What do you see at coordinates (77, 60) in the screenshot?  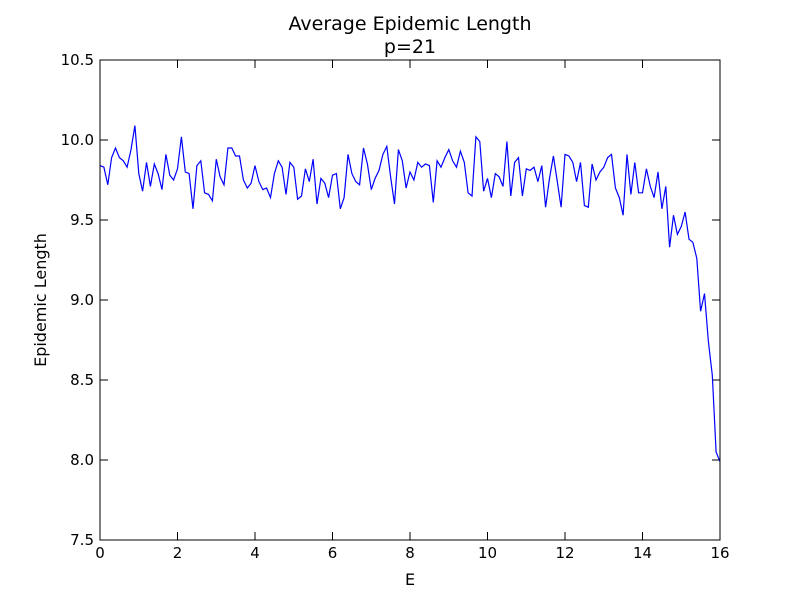 I see `y-tick-label: 10.5` at bounding box center [77, 60].